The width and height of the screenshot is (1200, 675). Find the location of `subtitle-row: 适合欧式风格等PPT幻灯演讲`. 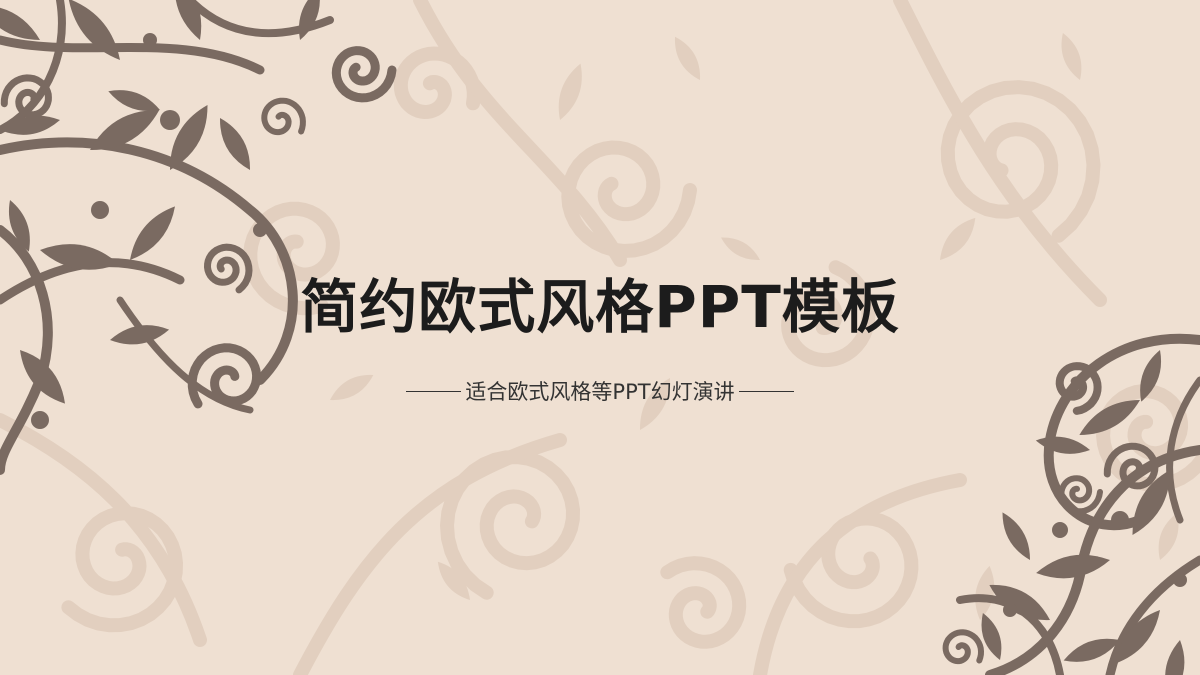

subtitle-row: 适合欧式风格等PPT幻灯演讲 is located at coordinates (600, 391).